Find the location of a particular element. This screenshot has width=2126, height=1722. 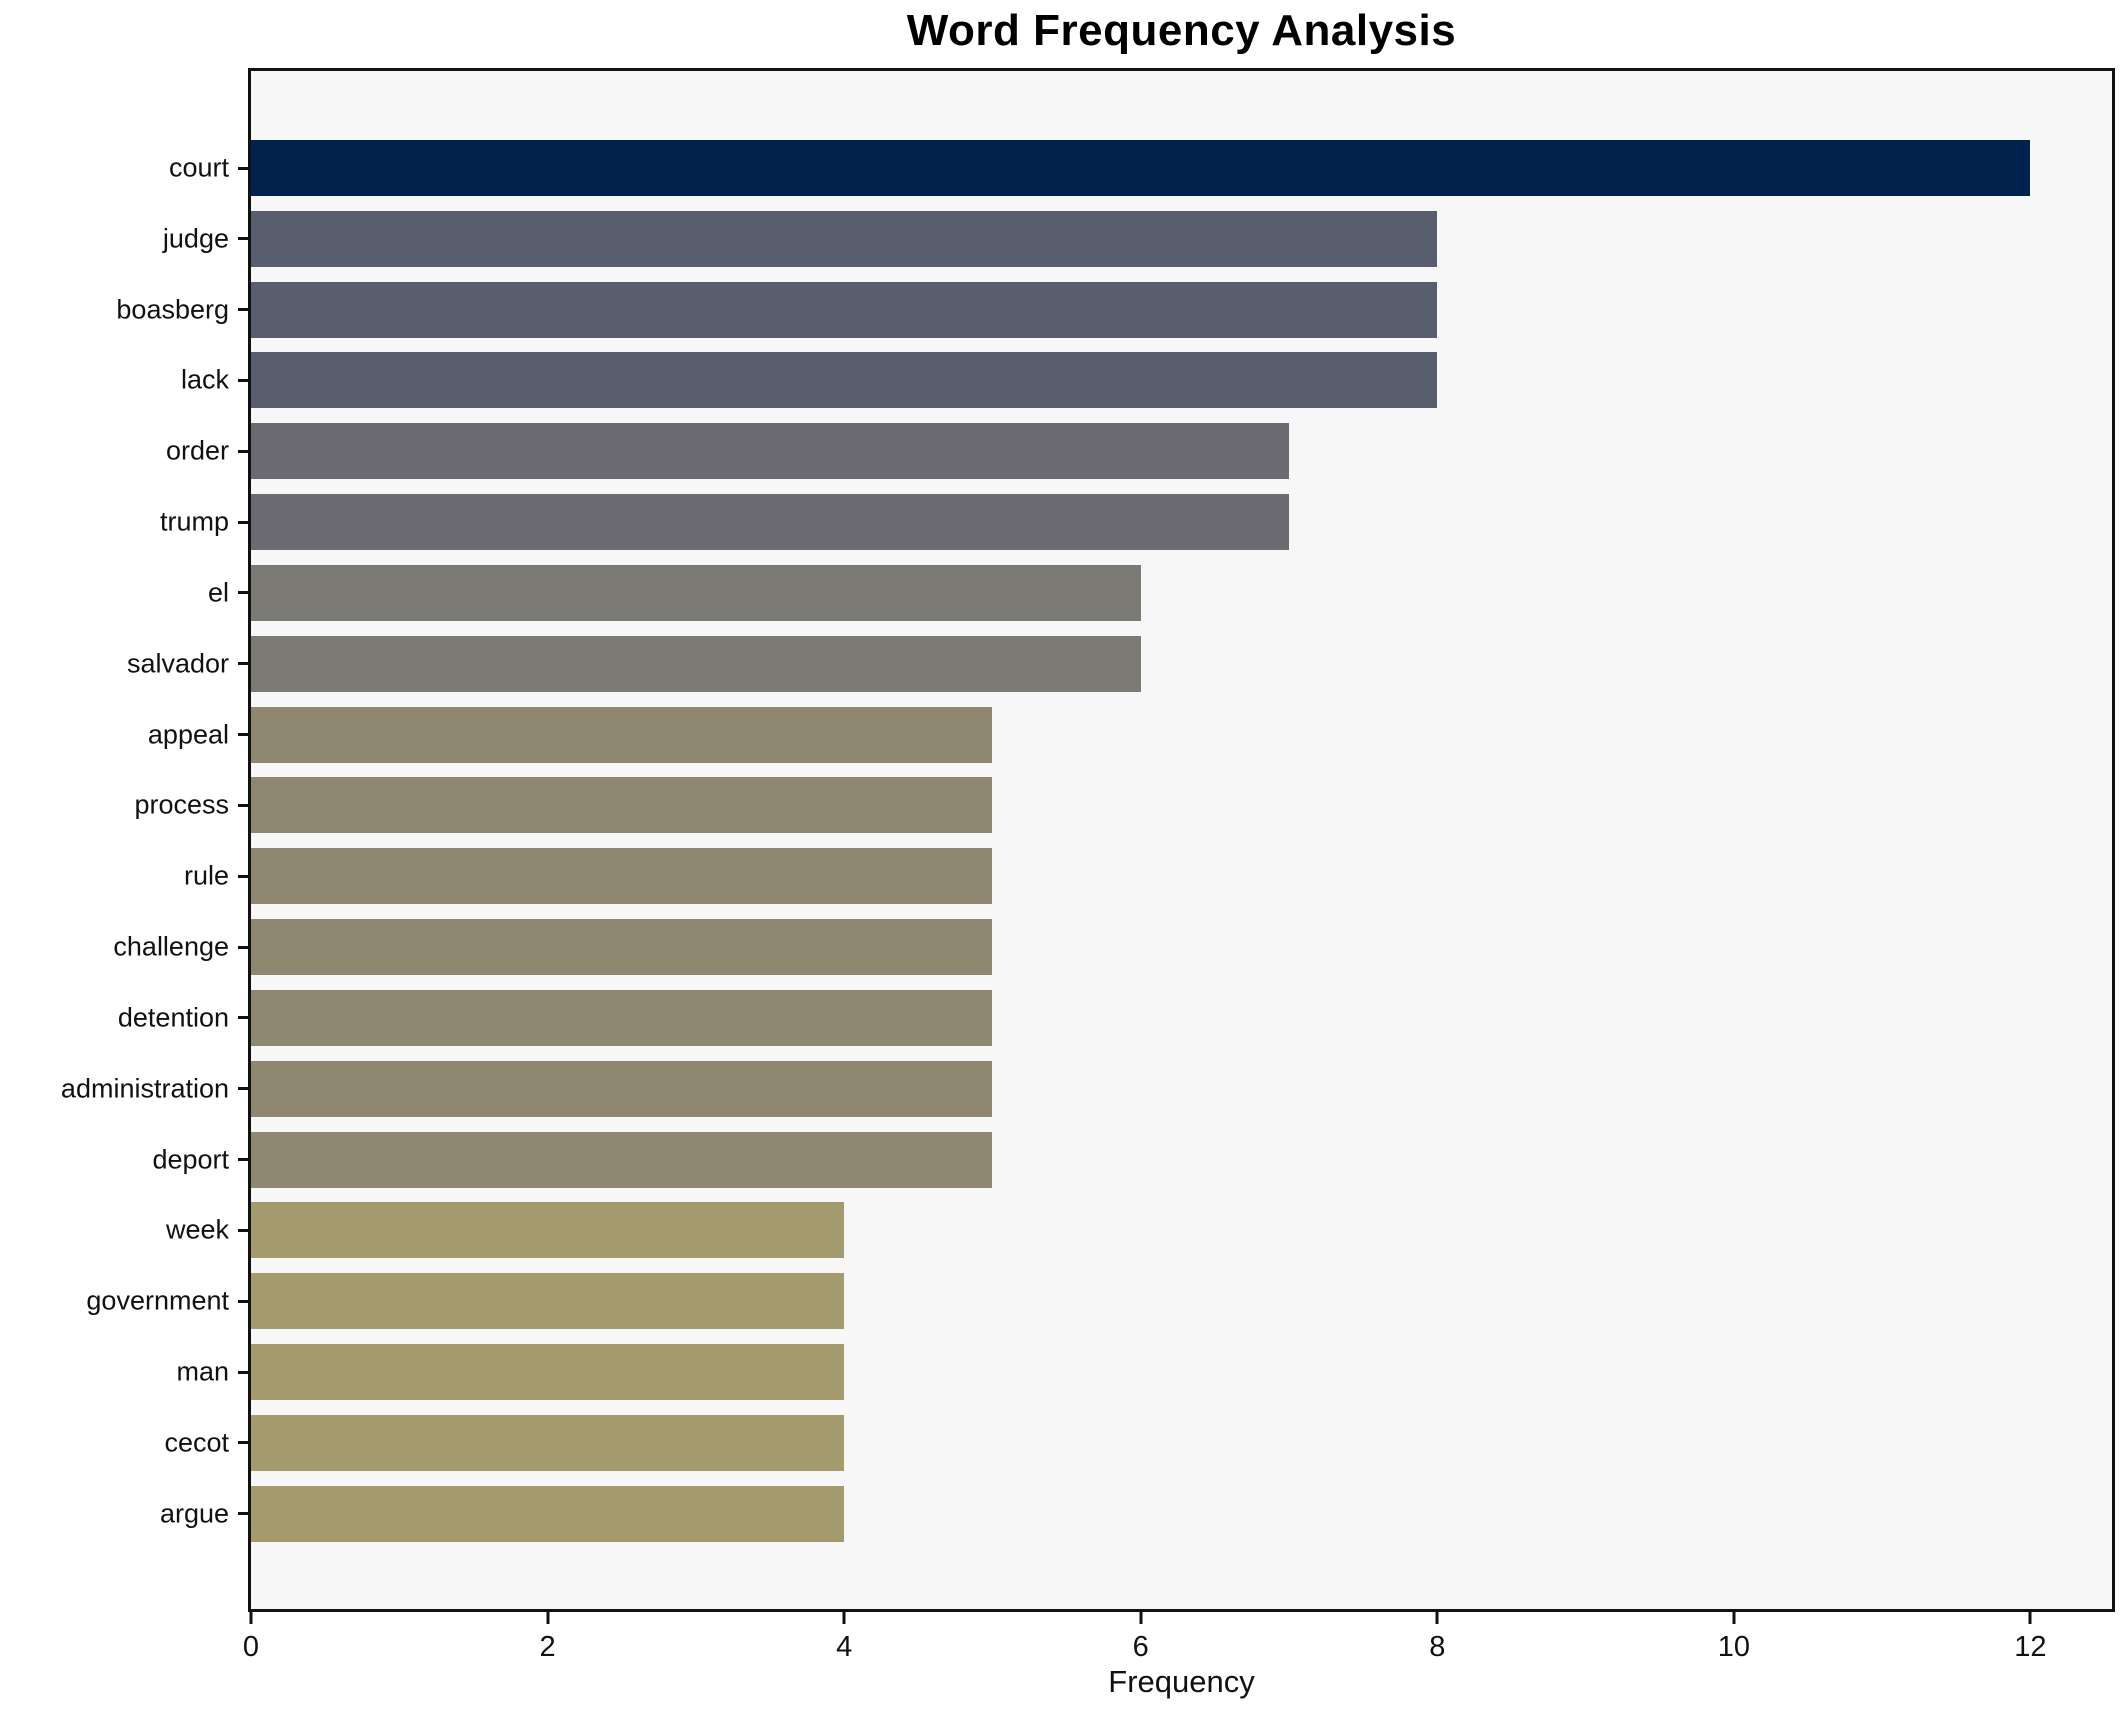

bar-row: process is located at coordinates (1123, 805).